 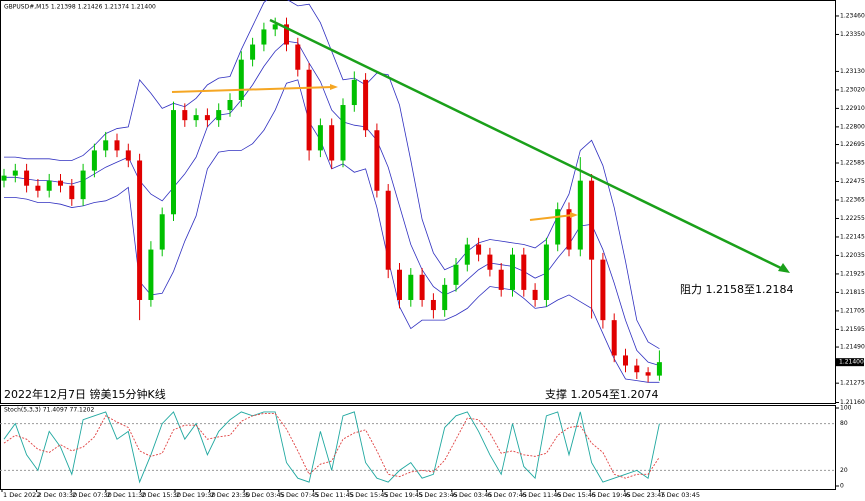 What do you see at coordinates (127, 495) in the screenshot?
I see `x-tick-label: 2 Dec 11:30` at bounding box center [127, 495].